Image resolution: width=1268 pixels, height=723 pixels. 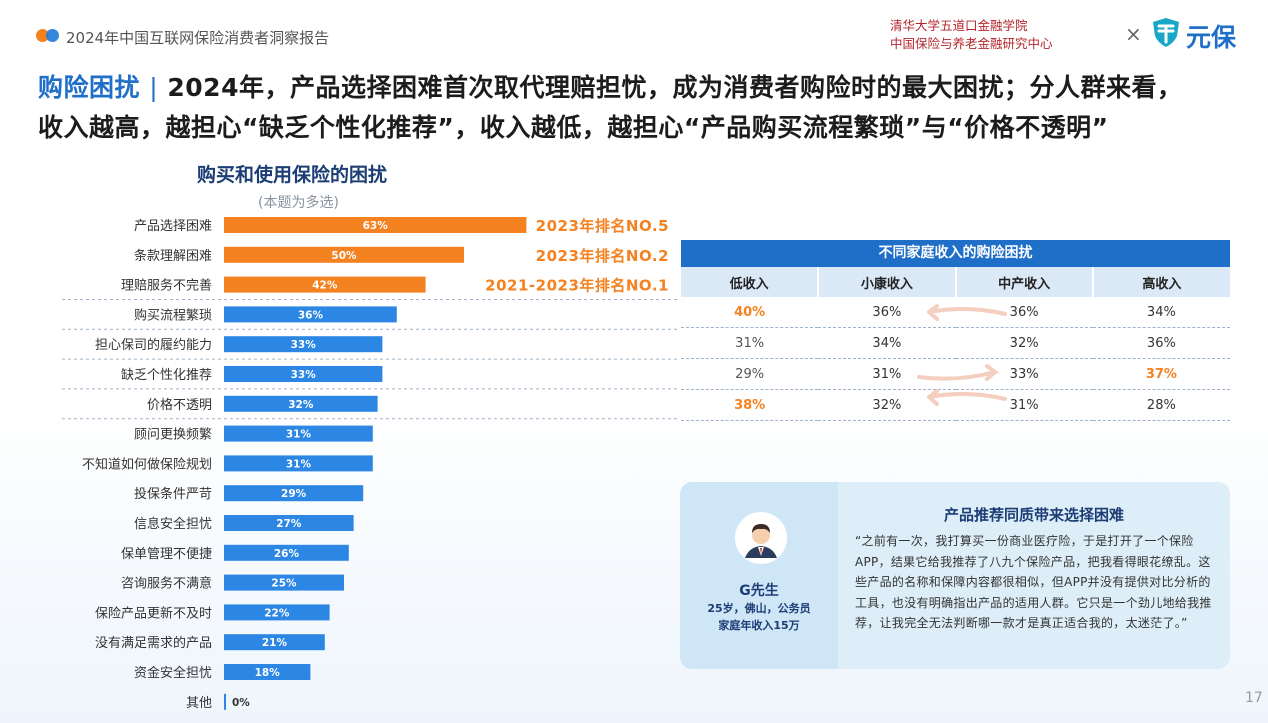 I want to click on right-arrow-icon, so click(x=958, y=372).